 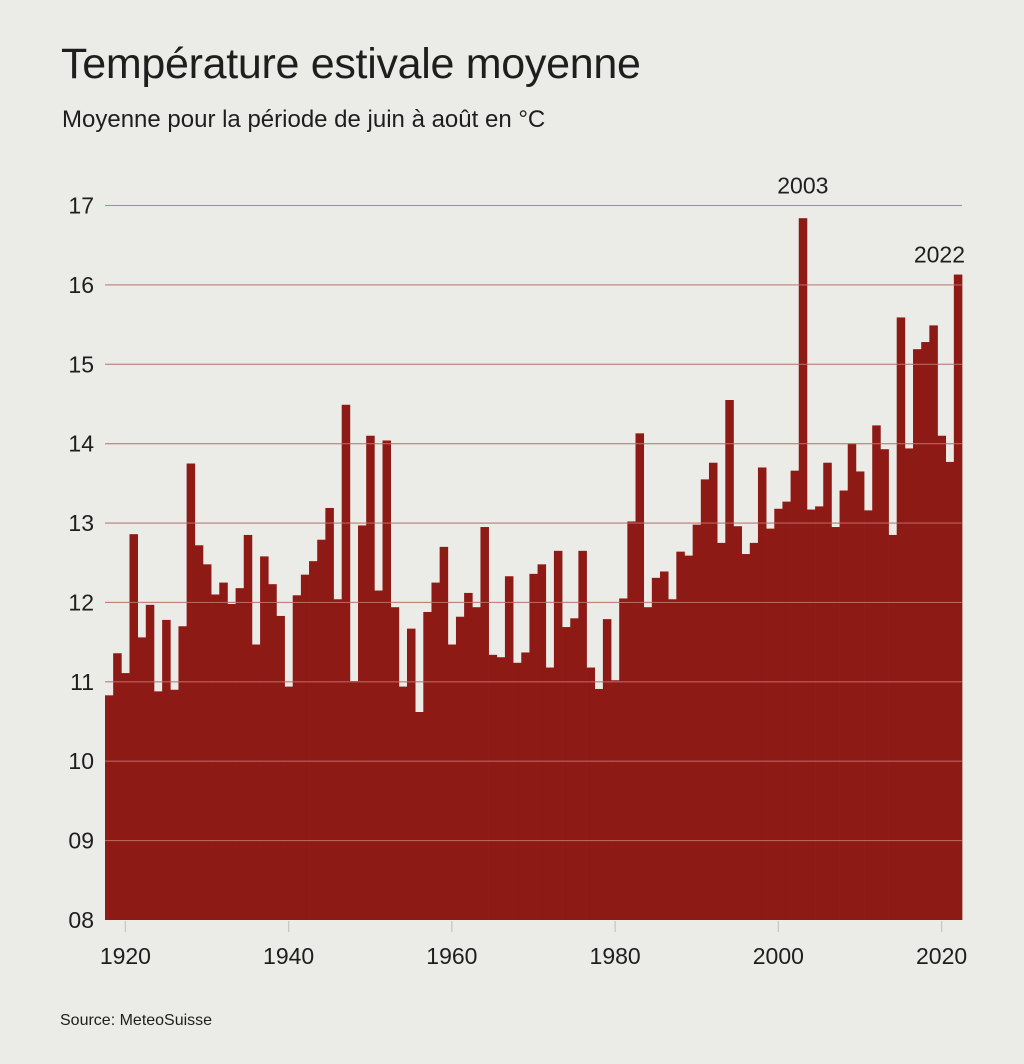 I want to click on y-tick-label: 15, so click(x=81, y=364).